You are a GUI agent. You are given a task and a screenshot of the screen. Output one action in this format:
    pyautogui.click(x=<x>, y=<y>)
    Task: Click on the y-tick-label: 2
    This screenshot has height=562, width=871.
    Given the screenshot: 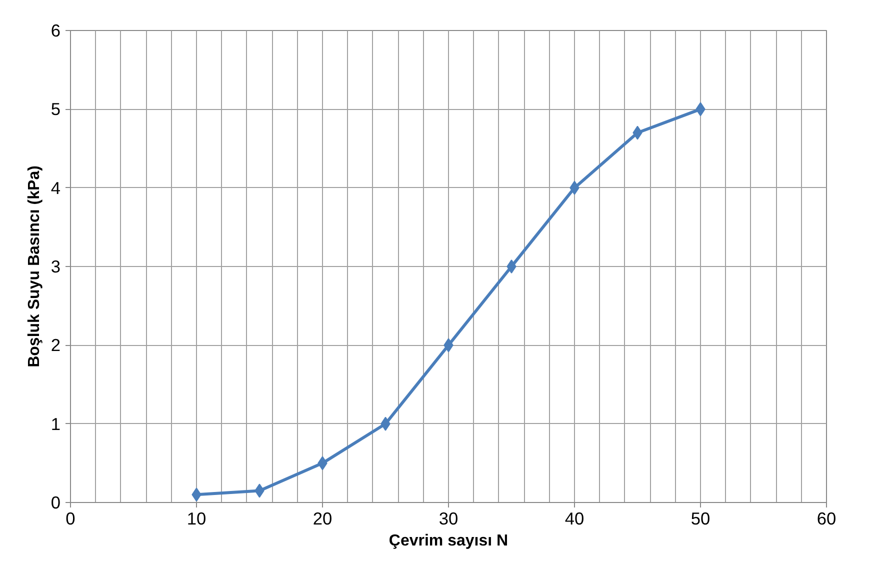 What is the action you would take?
    pyautogui.click(x=55, y=345)
    